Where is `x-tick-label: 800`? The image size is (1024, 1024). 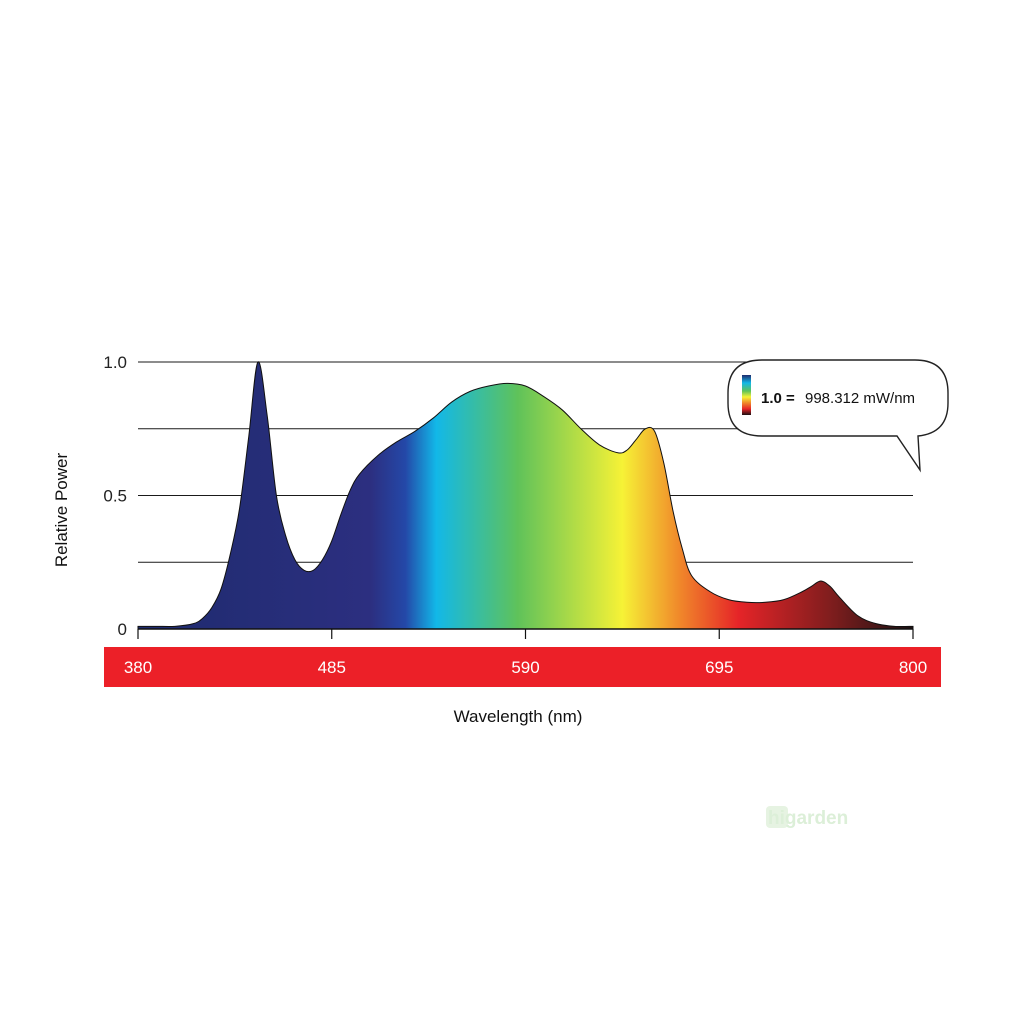
x-tick-label: 800 is located at coordinates (913, 667).